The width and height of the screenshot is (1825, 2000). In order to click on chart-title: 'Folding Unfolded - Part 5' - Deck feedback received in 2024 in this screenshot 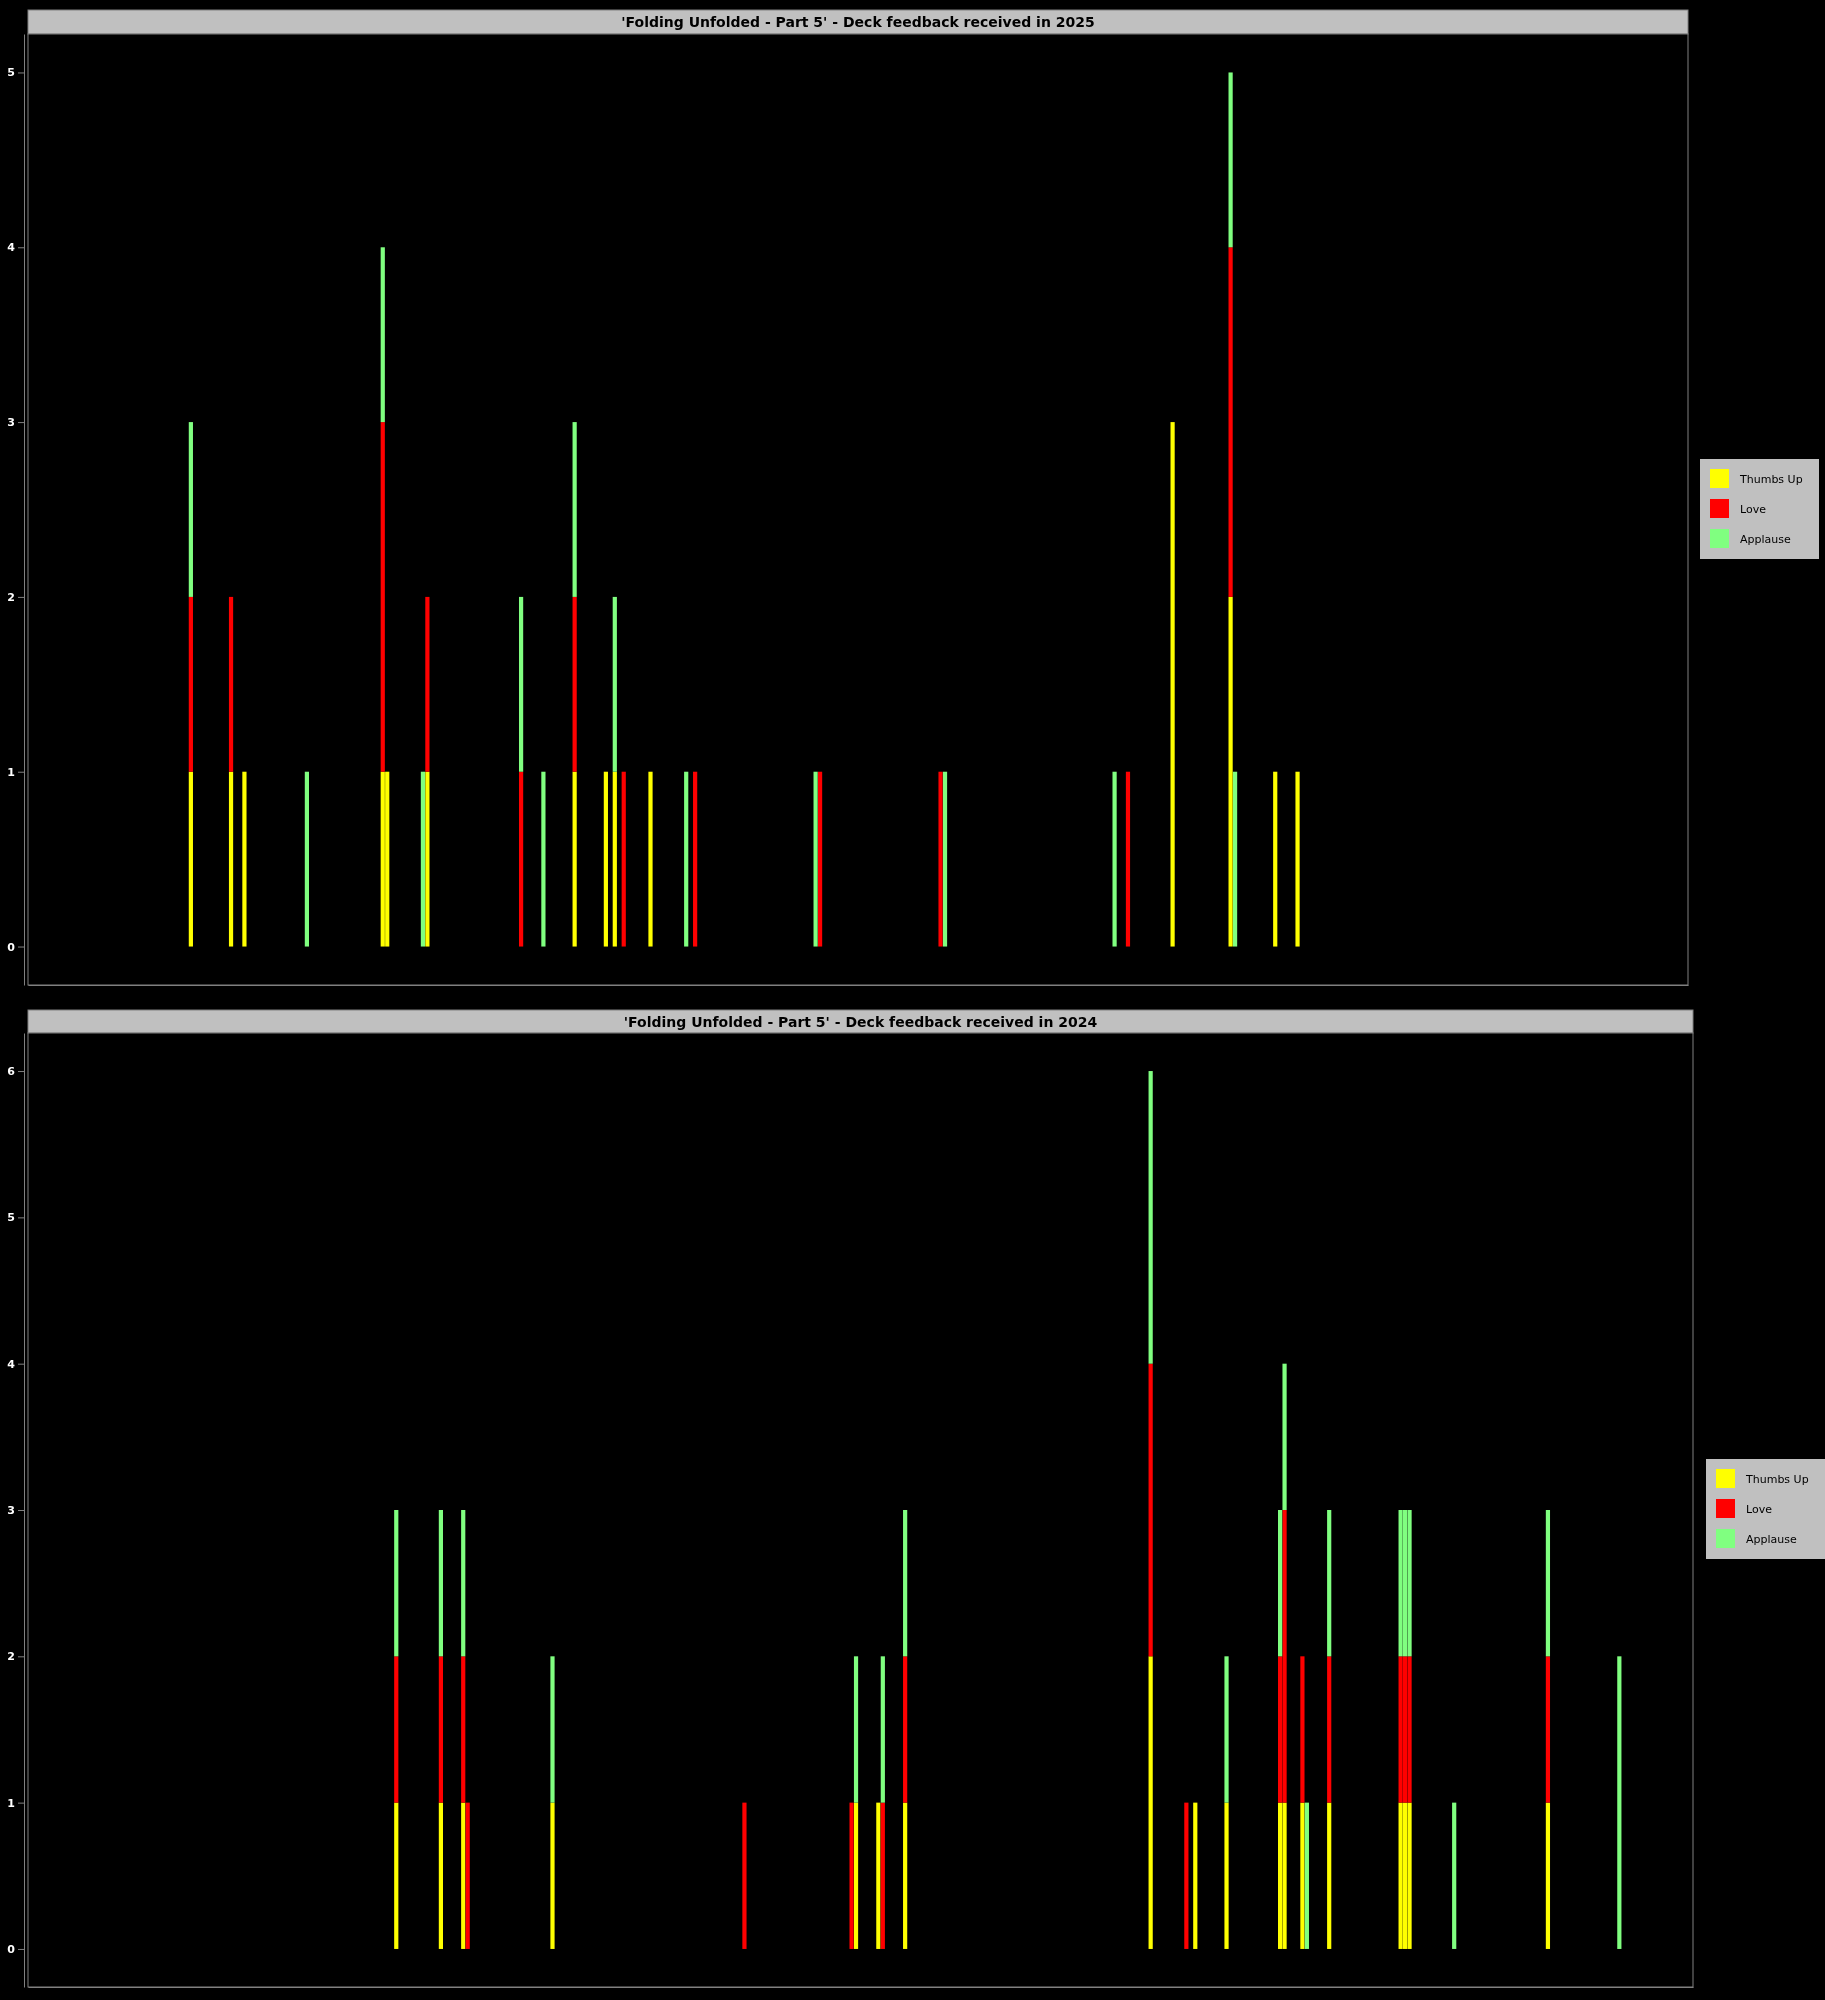, I will do `click(860, 1021)`.